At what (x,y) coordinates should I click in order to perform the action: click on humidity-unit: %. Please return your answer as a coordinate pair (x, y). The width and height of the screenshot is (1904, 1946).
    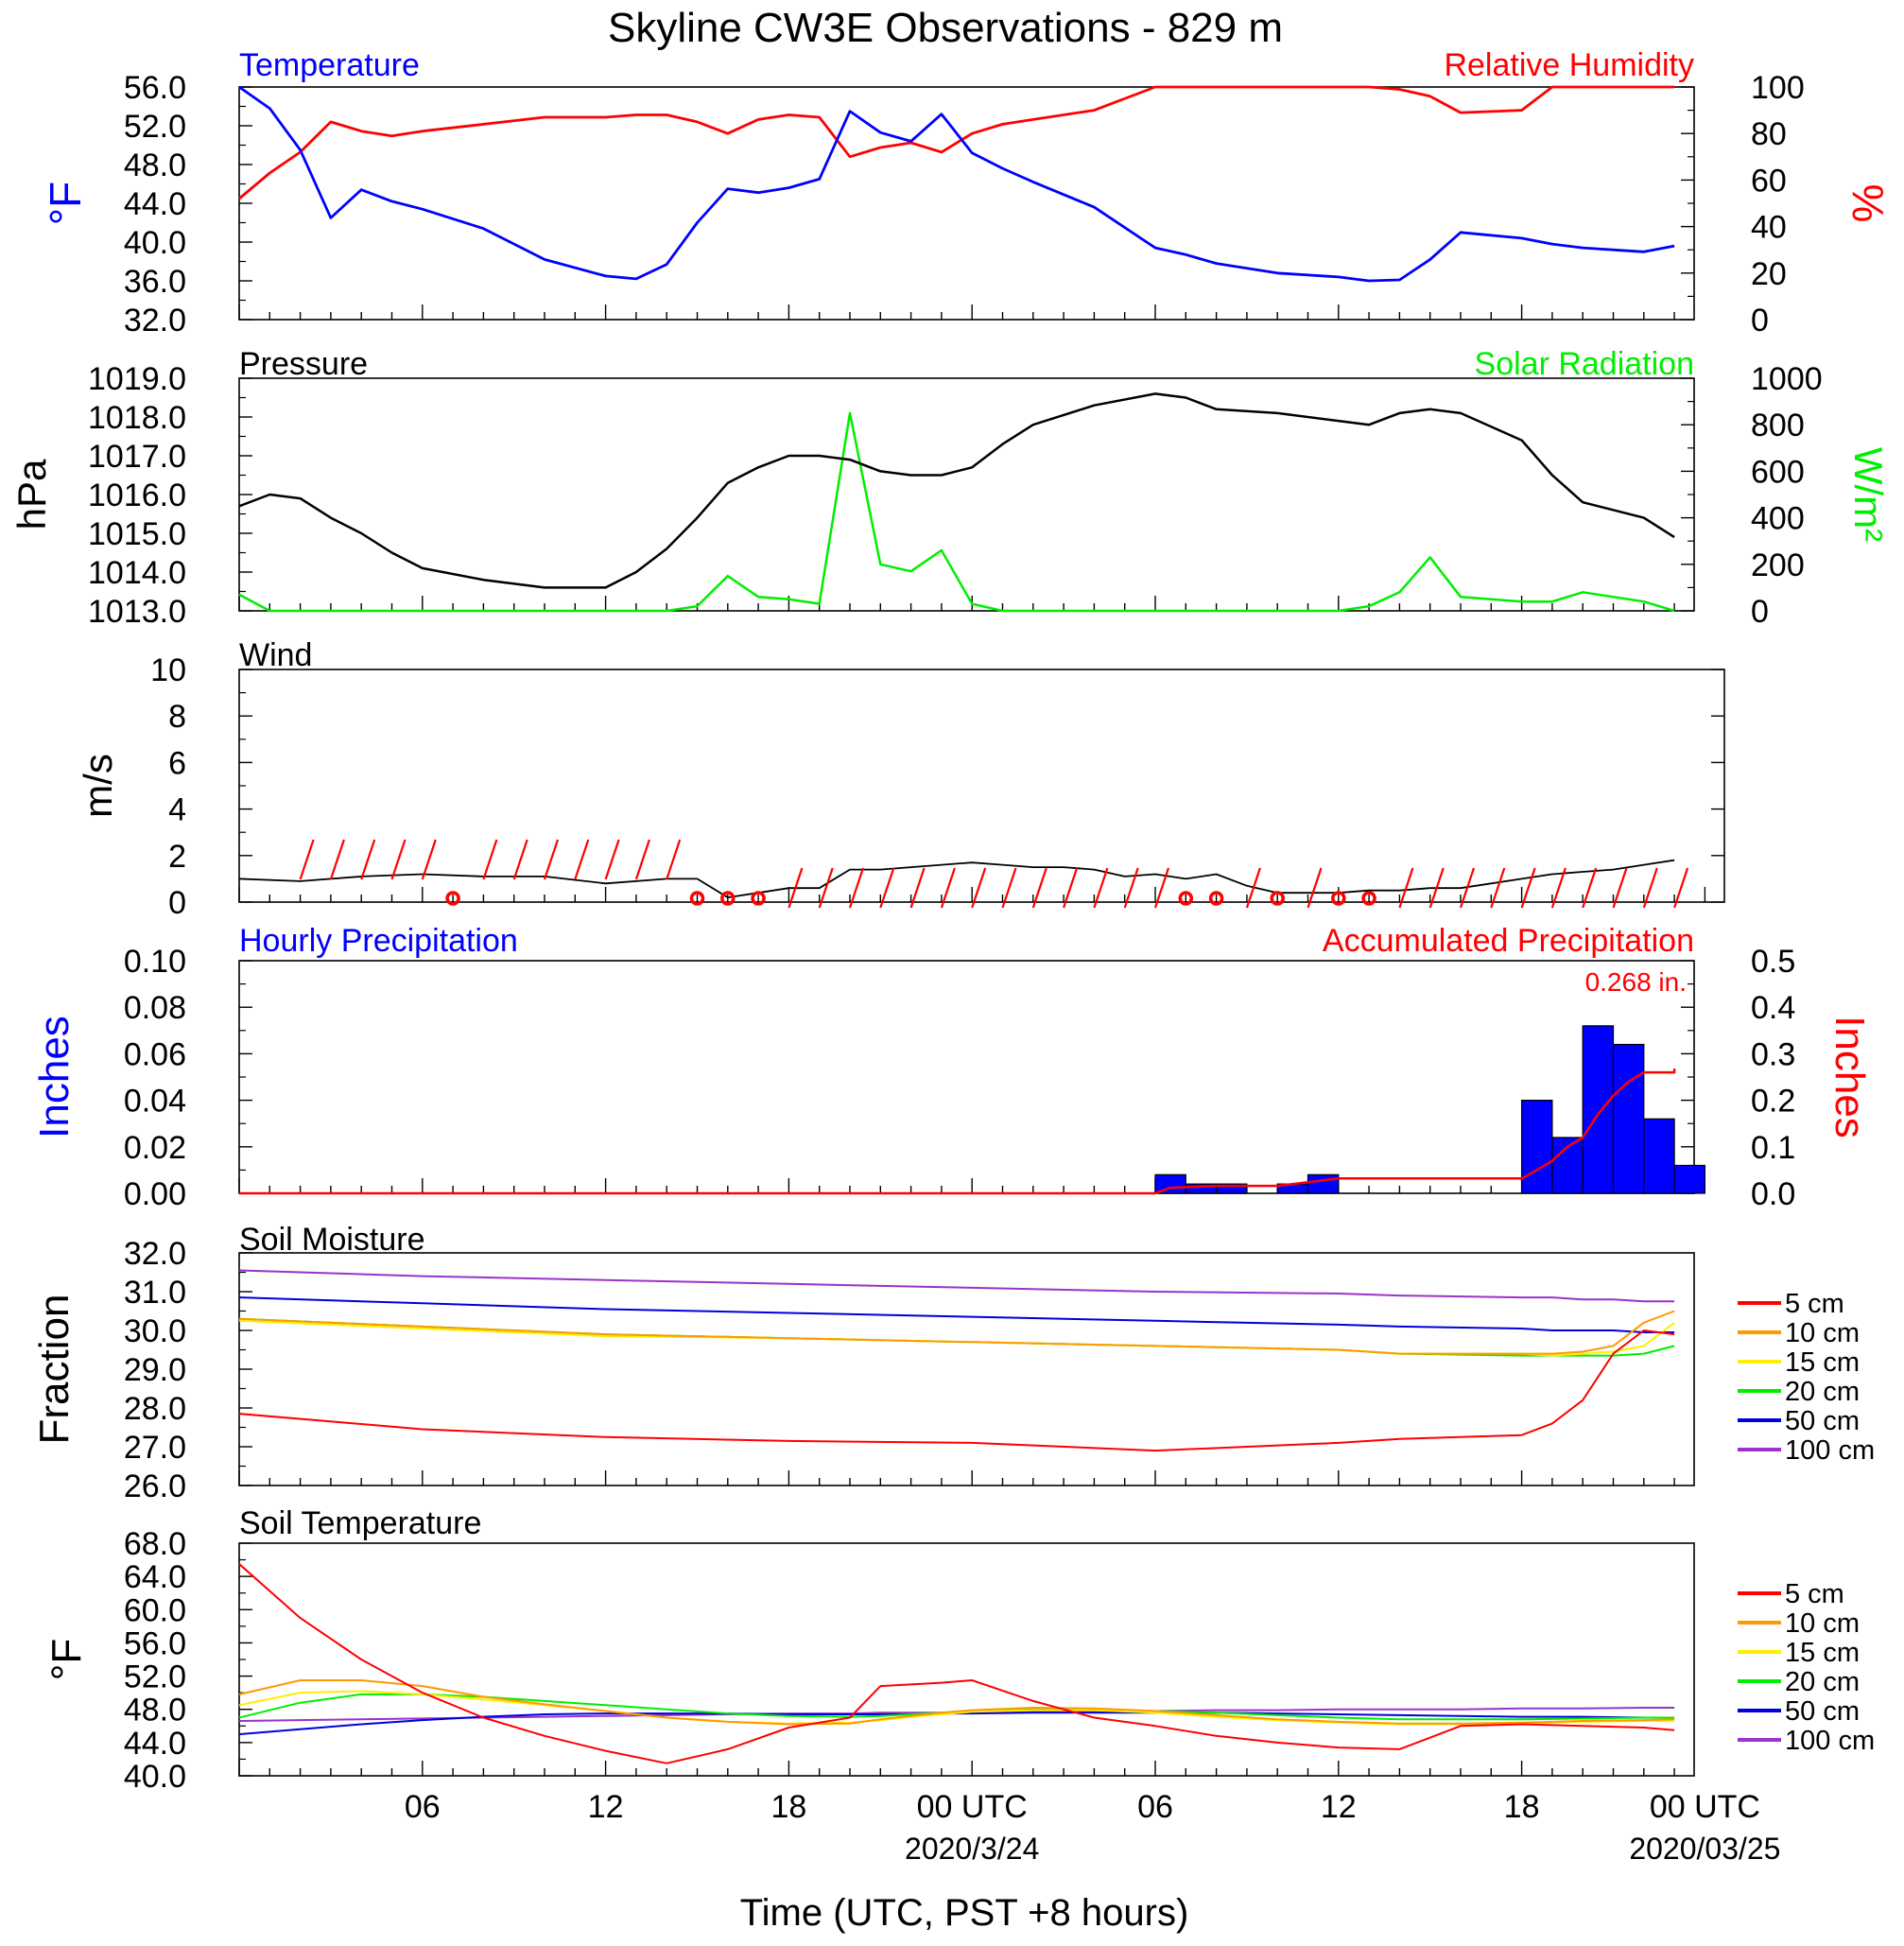
    Looking at the image, I should click on (1868, 204).